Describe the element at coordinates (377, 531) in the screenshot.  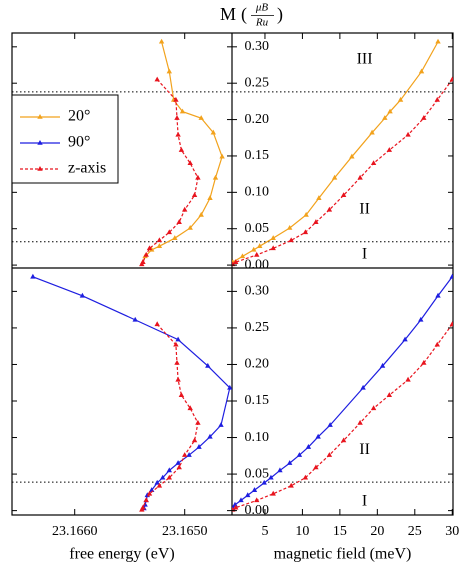
I see `x-tick-label: 20` at that location.